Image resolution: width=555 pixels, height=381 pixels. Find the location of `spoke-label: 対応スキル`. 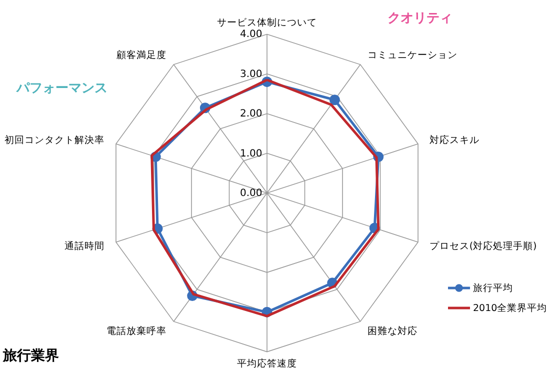

spoke-label: 対応スキル is located at coordinates (454, 140).